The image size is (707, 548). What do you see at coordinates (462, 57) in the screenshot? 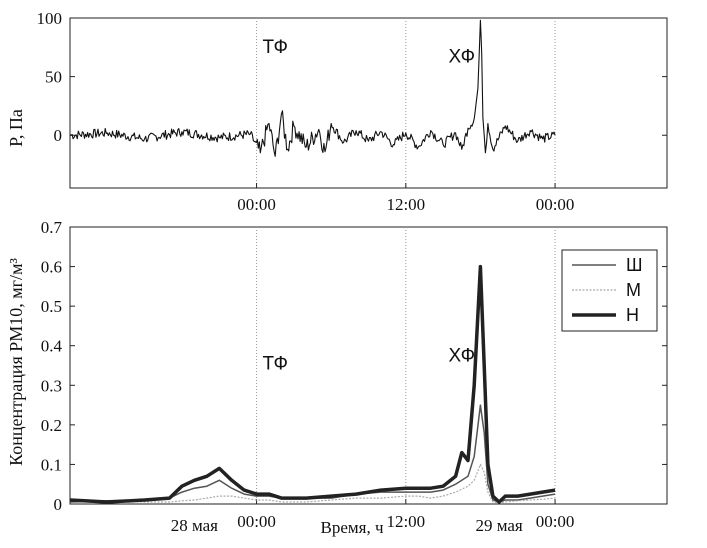
I see `top-annotation: ХФ` at bounding box center [462, 57].